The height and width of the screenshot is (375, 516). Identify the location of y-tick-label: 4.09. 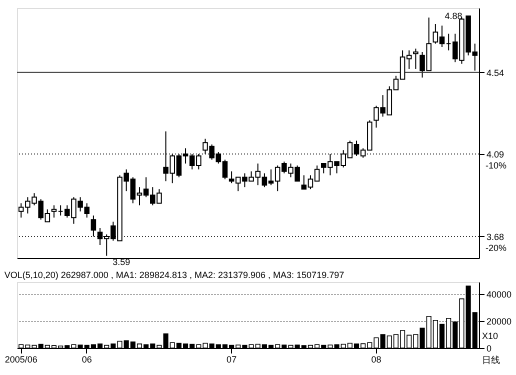
(495, 154).